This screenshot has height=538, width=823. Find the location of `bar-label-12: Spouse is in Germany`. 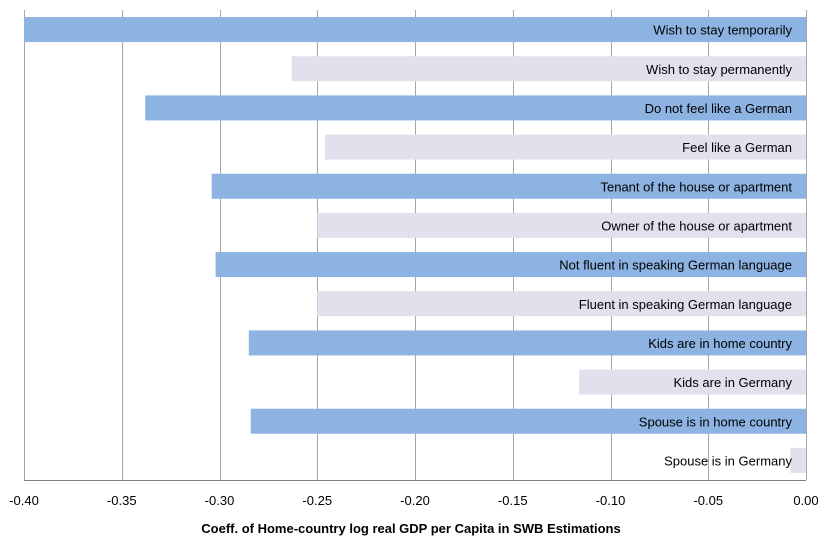

bar-label-12: Spouse is in Germany is located at coordinates (728, 460).